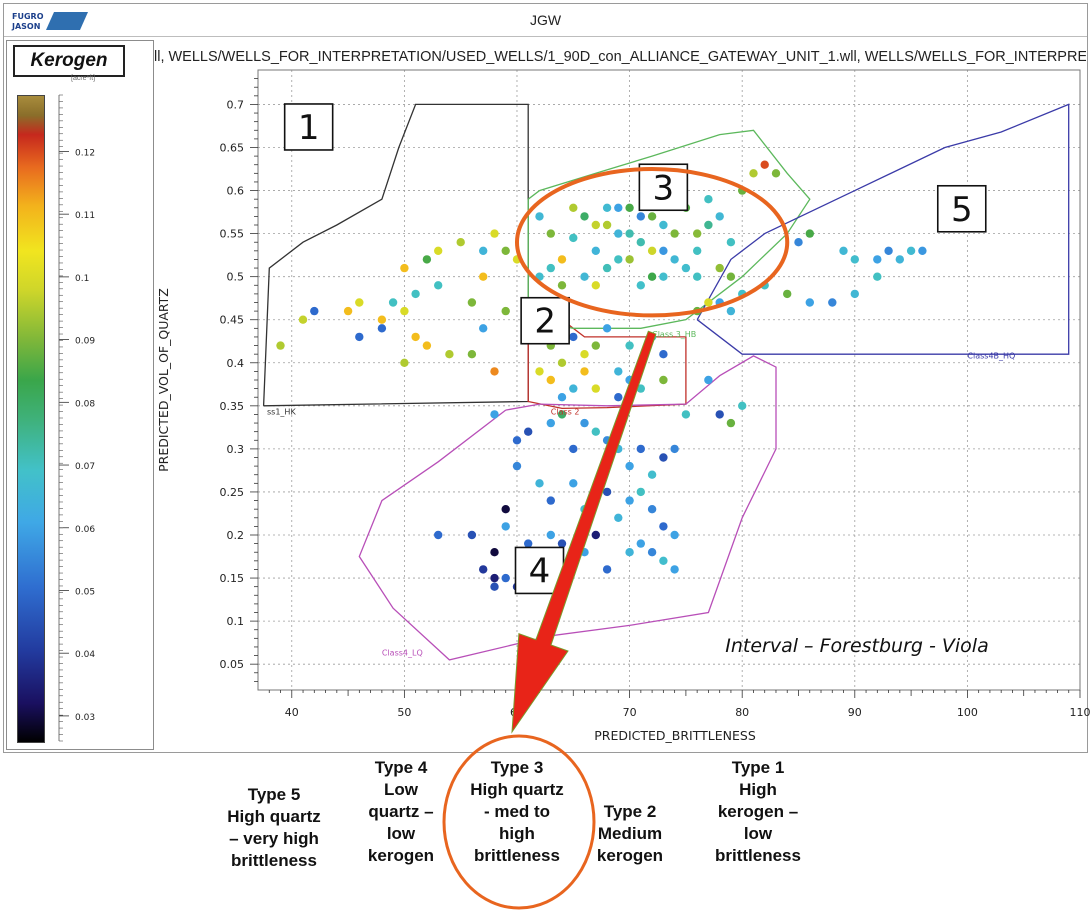 This screenshot has height=910, width=1090. What do you see at coordinates (274, 816) in the screenshot?
I see `caption-line: High quartz` at bounding box center [274, 816].